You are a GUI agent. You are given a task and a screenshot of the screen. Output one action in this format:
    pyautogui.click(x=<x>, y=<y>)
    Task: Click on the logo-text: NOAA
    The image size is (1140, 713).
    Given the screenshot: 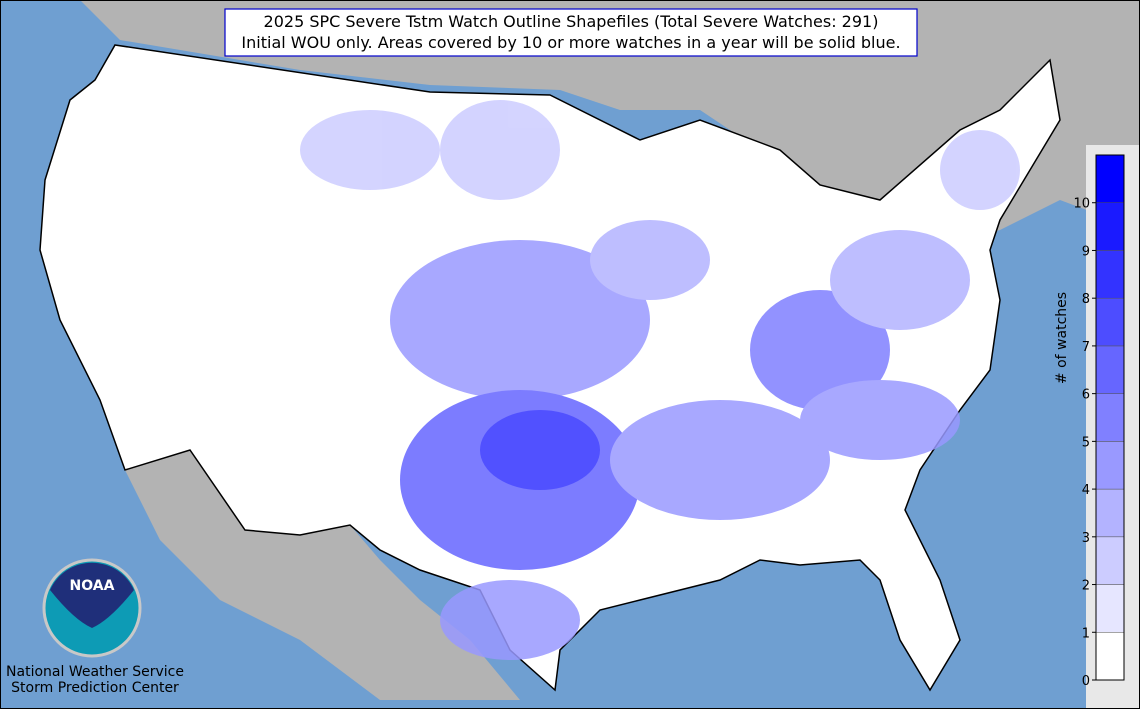 What is the action you would take?
    pyautogui.click(x=92, y=586)
    